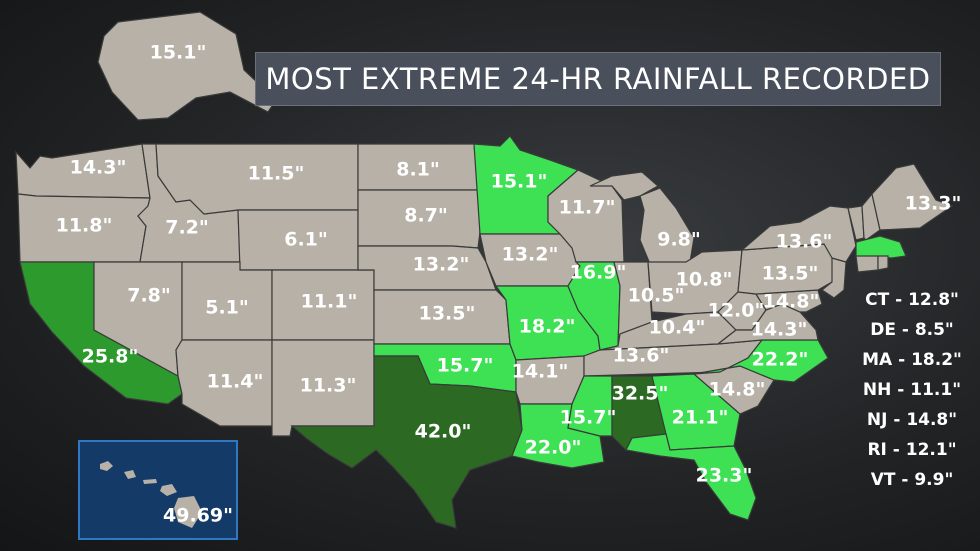  I want to click on label-az: 11.4", so click(235, 382).